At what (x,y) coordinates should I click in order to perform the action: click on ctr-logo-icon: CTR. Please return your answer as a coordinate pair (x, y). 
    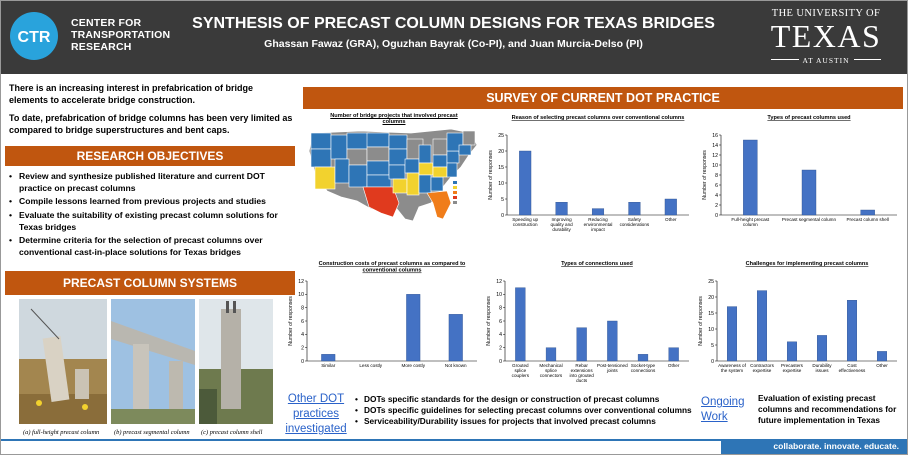
    Looking at the image, I should click on (34, 36).